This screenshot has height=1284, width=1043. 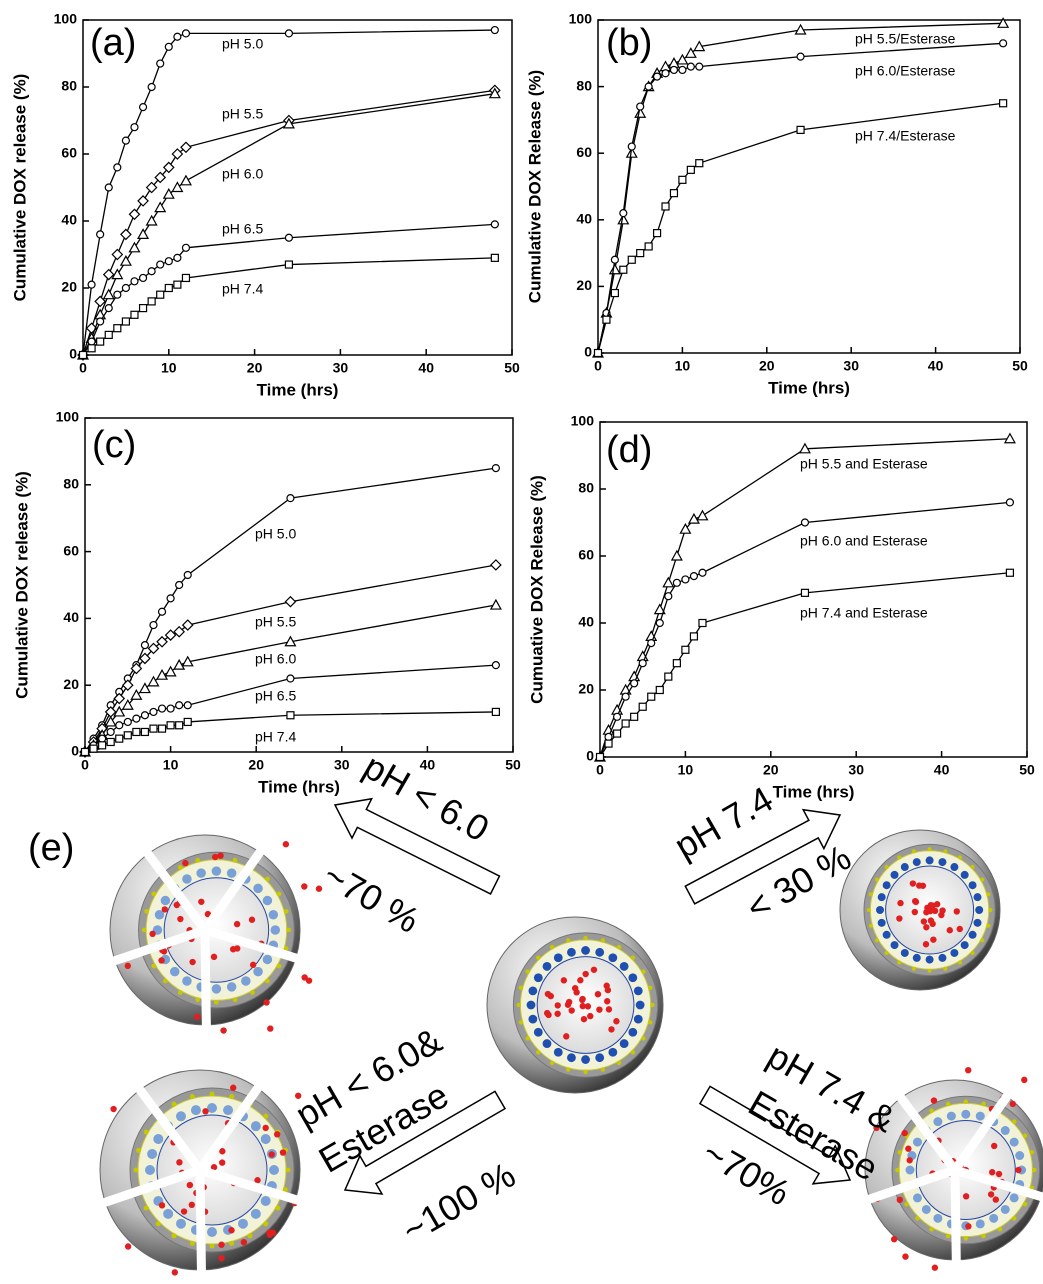 What do you see at coordinates (588, 352) in the screenshot?
I see `y-tick-label: 0` at bounding box center [588, 352].